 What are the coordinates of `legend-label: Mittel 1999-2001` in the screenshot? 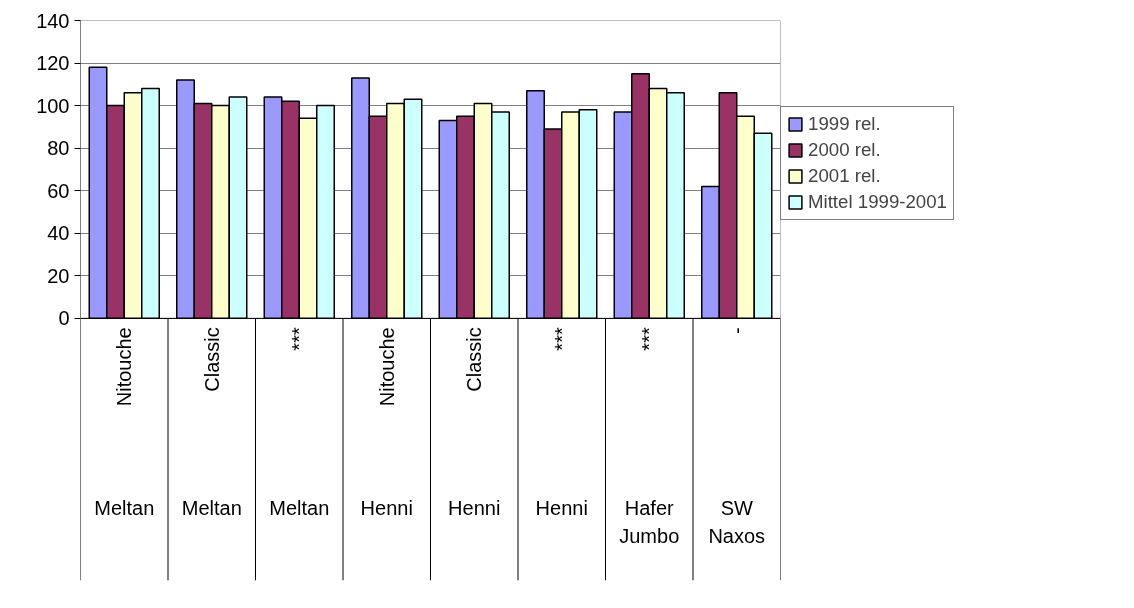 It's located at (877, 202).